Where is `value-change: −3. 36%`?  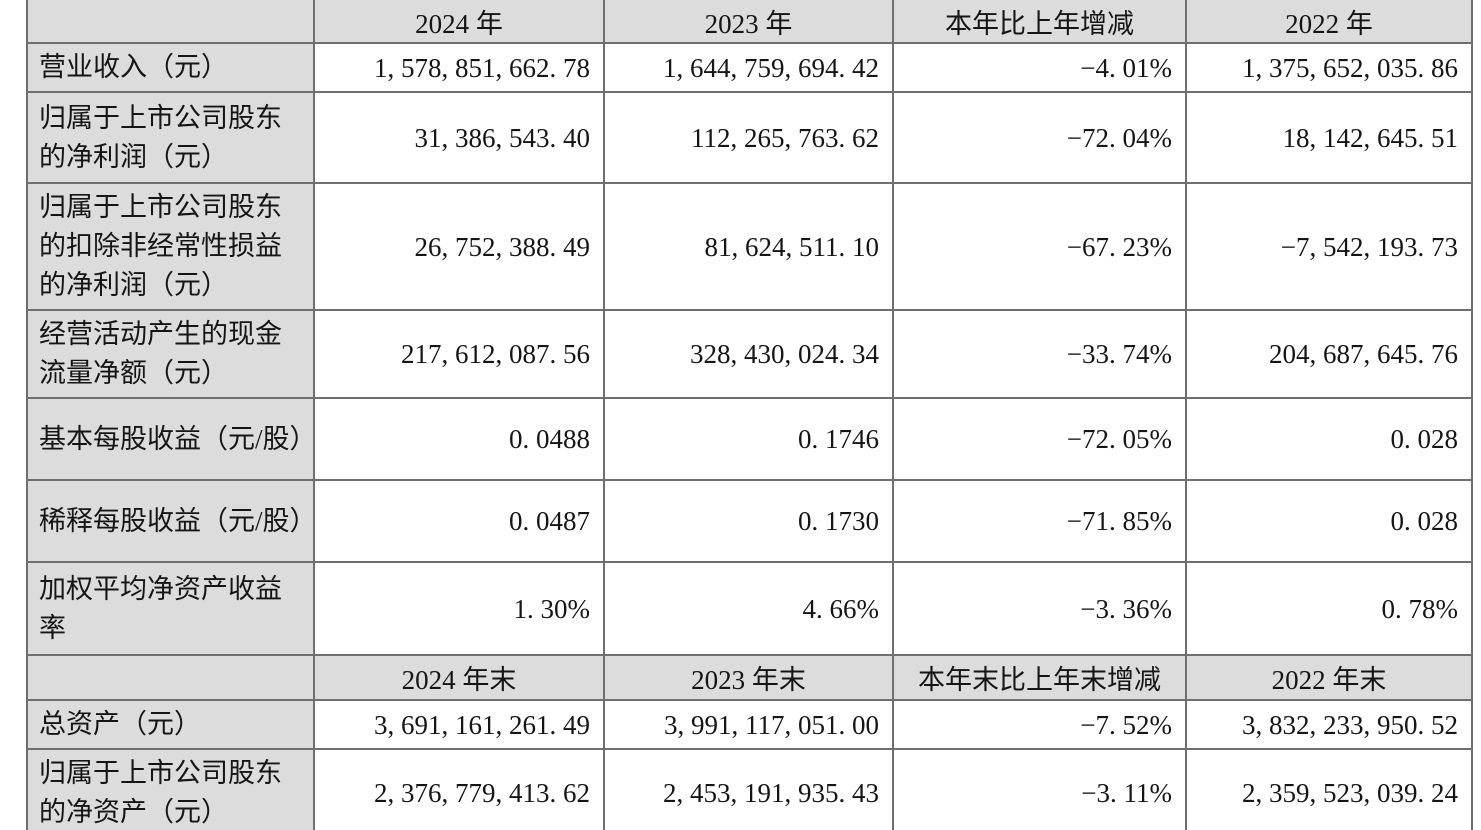 value-change: −3. 36% is located at coordinates (1039, 608).